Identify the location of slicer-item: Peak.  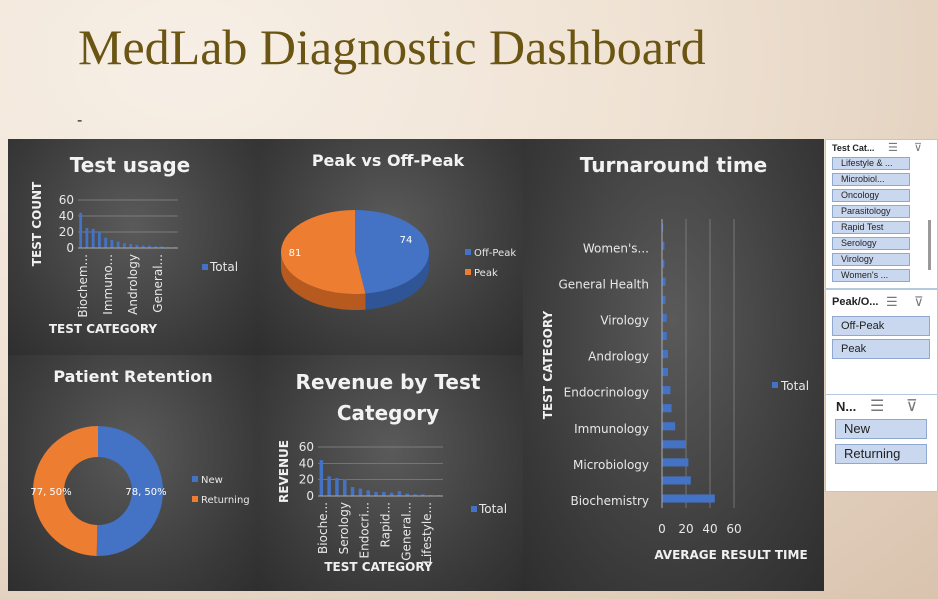
(881, 349).